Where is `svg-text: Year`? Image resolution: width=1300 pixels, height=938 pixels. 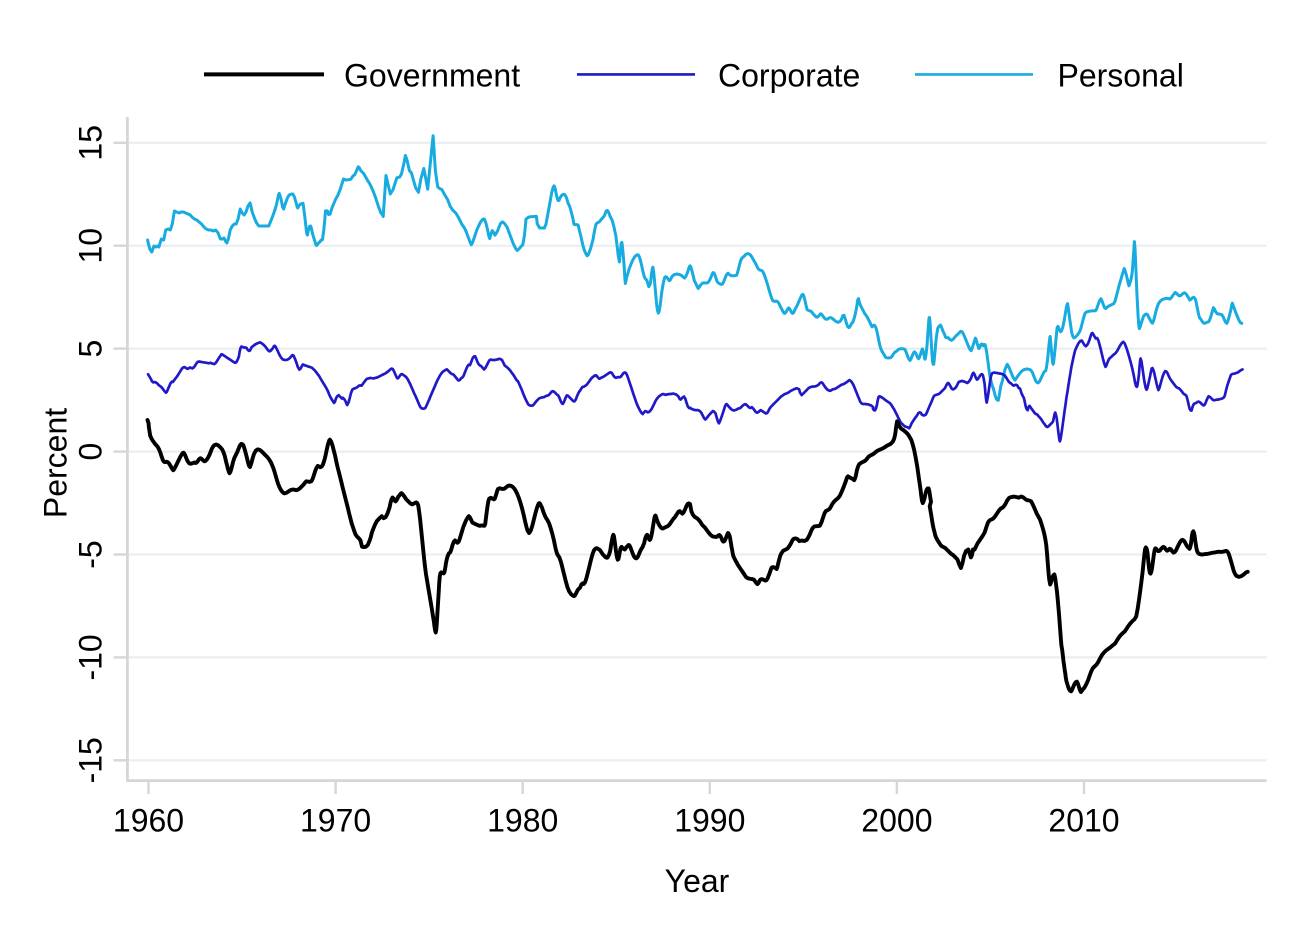
svg-text: Year is located at coordinates (697, 881).